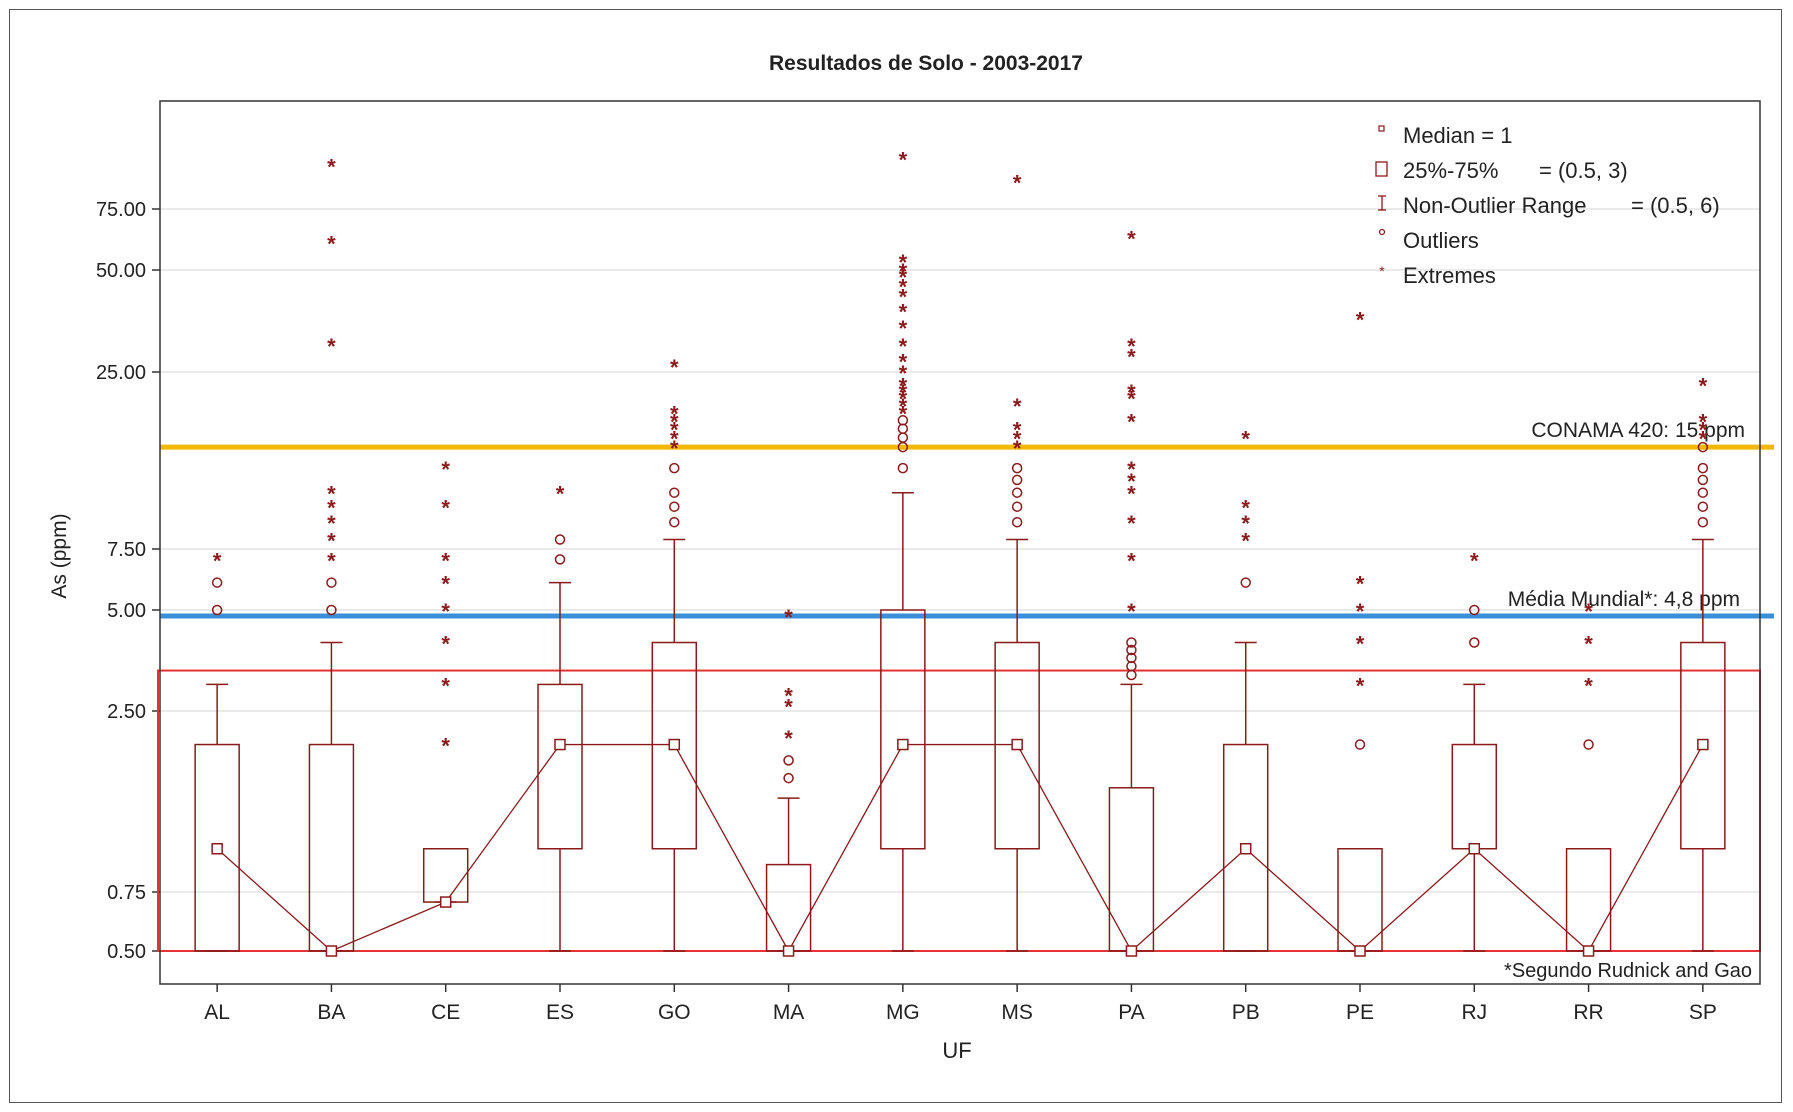 This screenshot has width=1793, height=1112. I want to click on y-tick-label: 0.50, so click(126, 952).